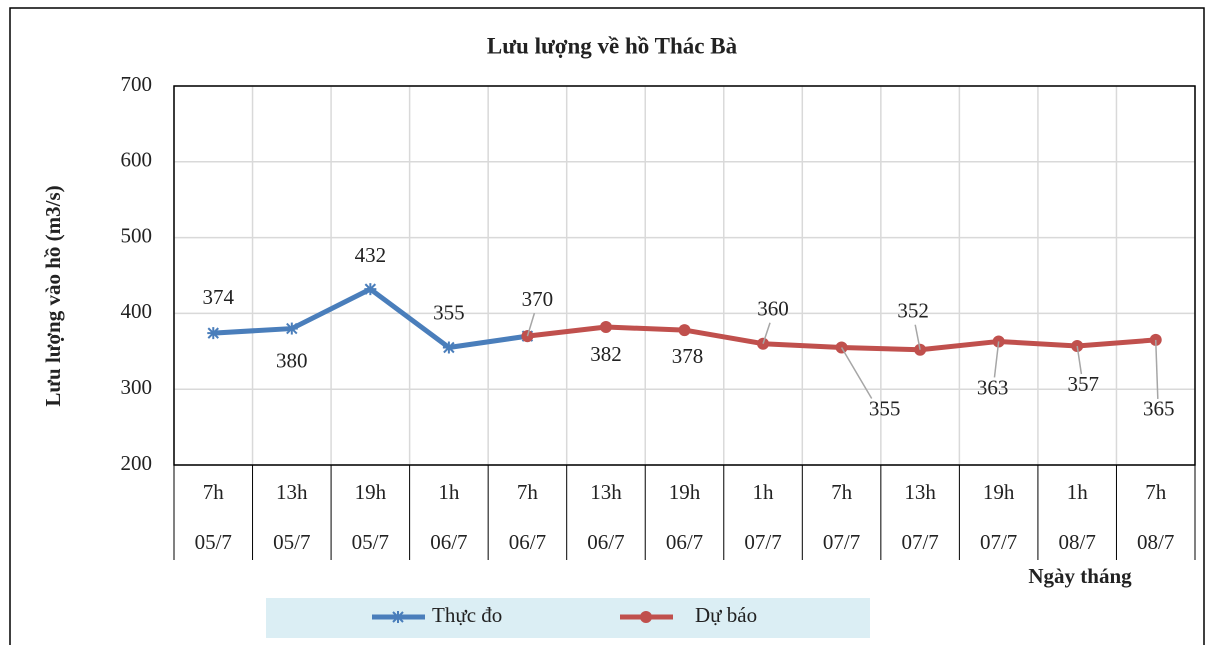 This screenshot has height=645, width=1208. Describe the element at coordinates (137, 463) in the screenshot. I see `y-tick-label: 200` at that location.